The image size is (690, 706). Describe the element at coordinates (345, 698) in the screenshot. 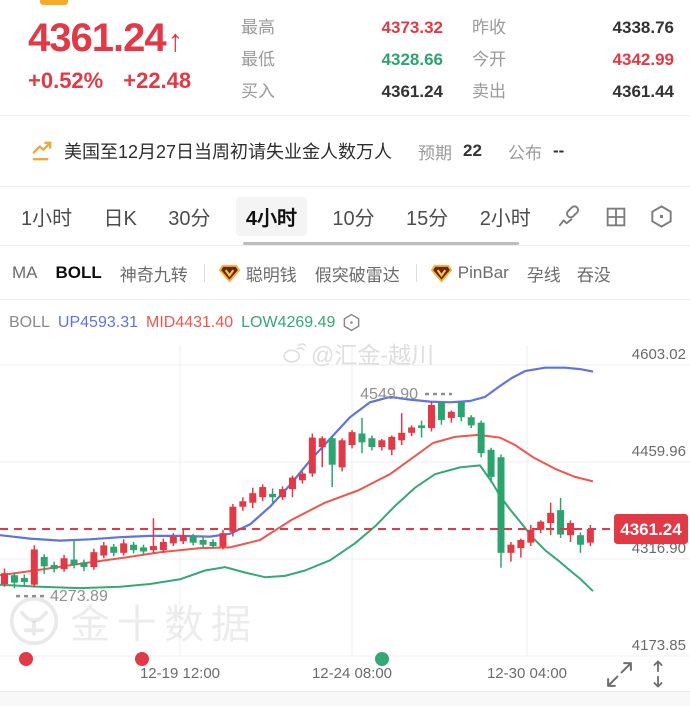

I see `next-section-edge` at that location.